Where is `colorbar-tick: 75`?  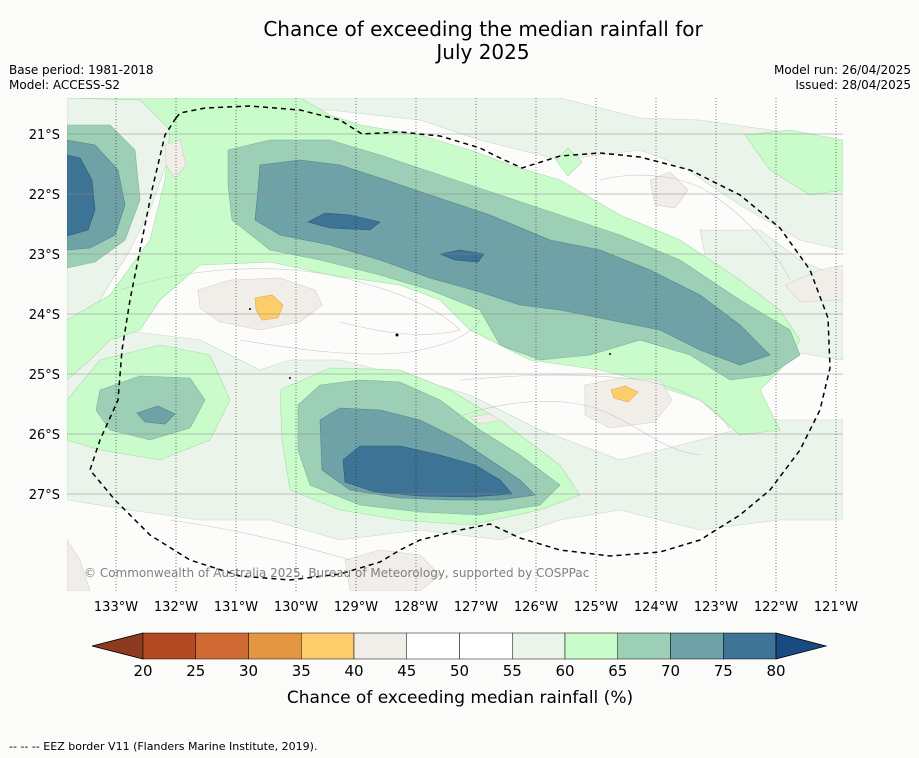
colorbar-tick: 75 is located at coordinates (723, 671).